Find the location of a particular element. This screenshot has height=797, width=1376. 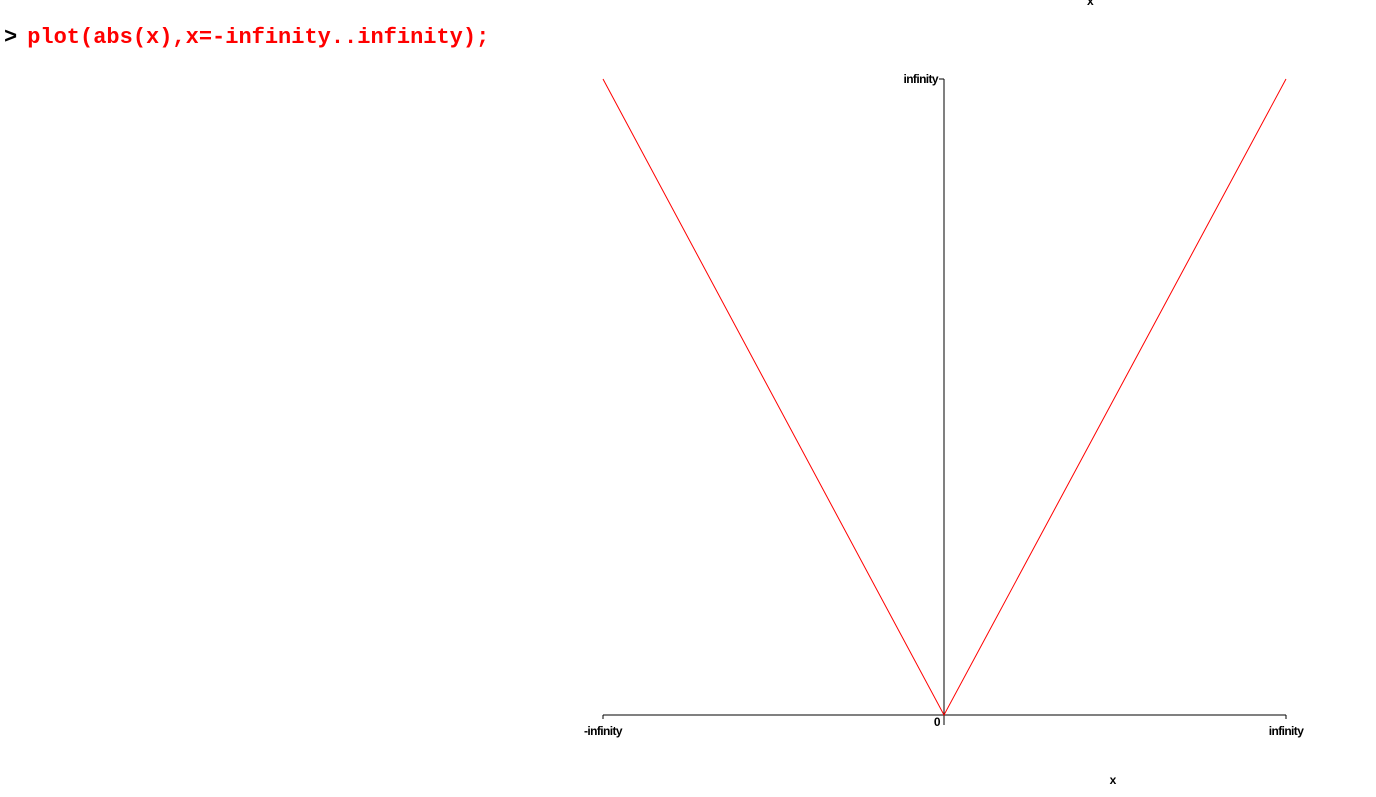

x-axis-title: x is located at coordinates (1113, 780).